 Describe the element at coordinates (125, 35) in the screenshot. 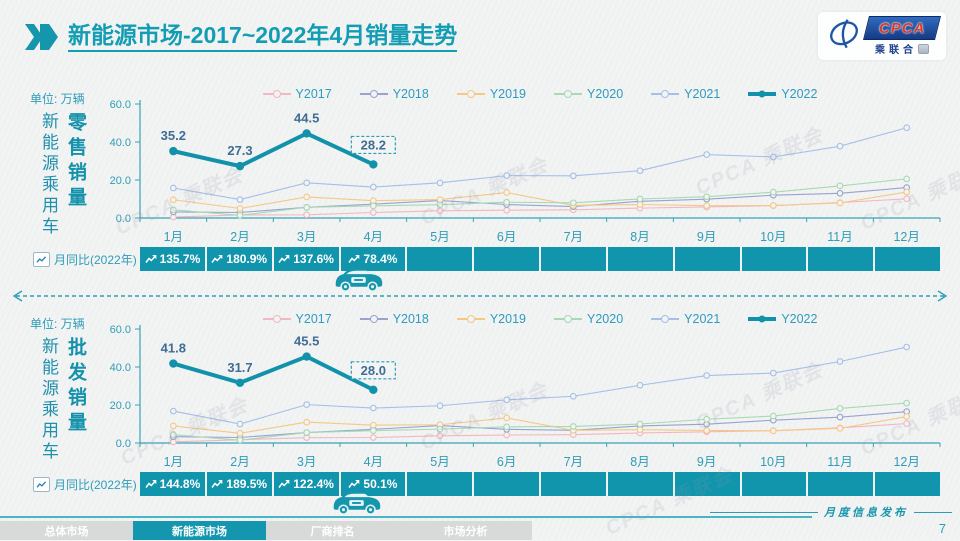

I see `title-strong: 新能源市场` at that location.